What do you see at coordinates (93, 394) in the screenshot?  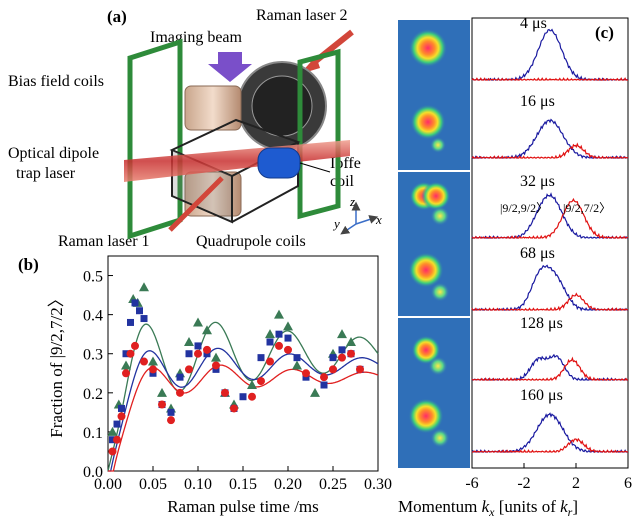 I see `y-tick-label: 0.2` at bounding box center [93, 394].